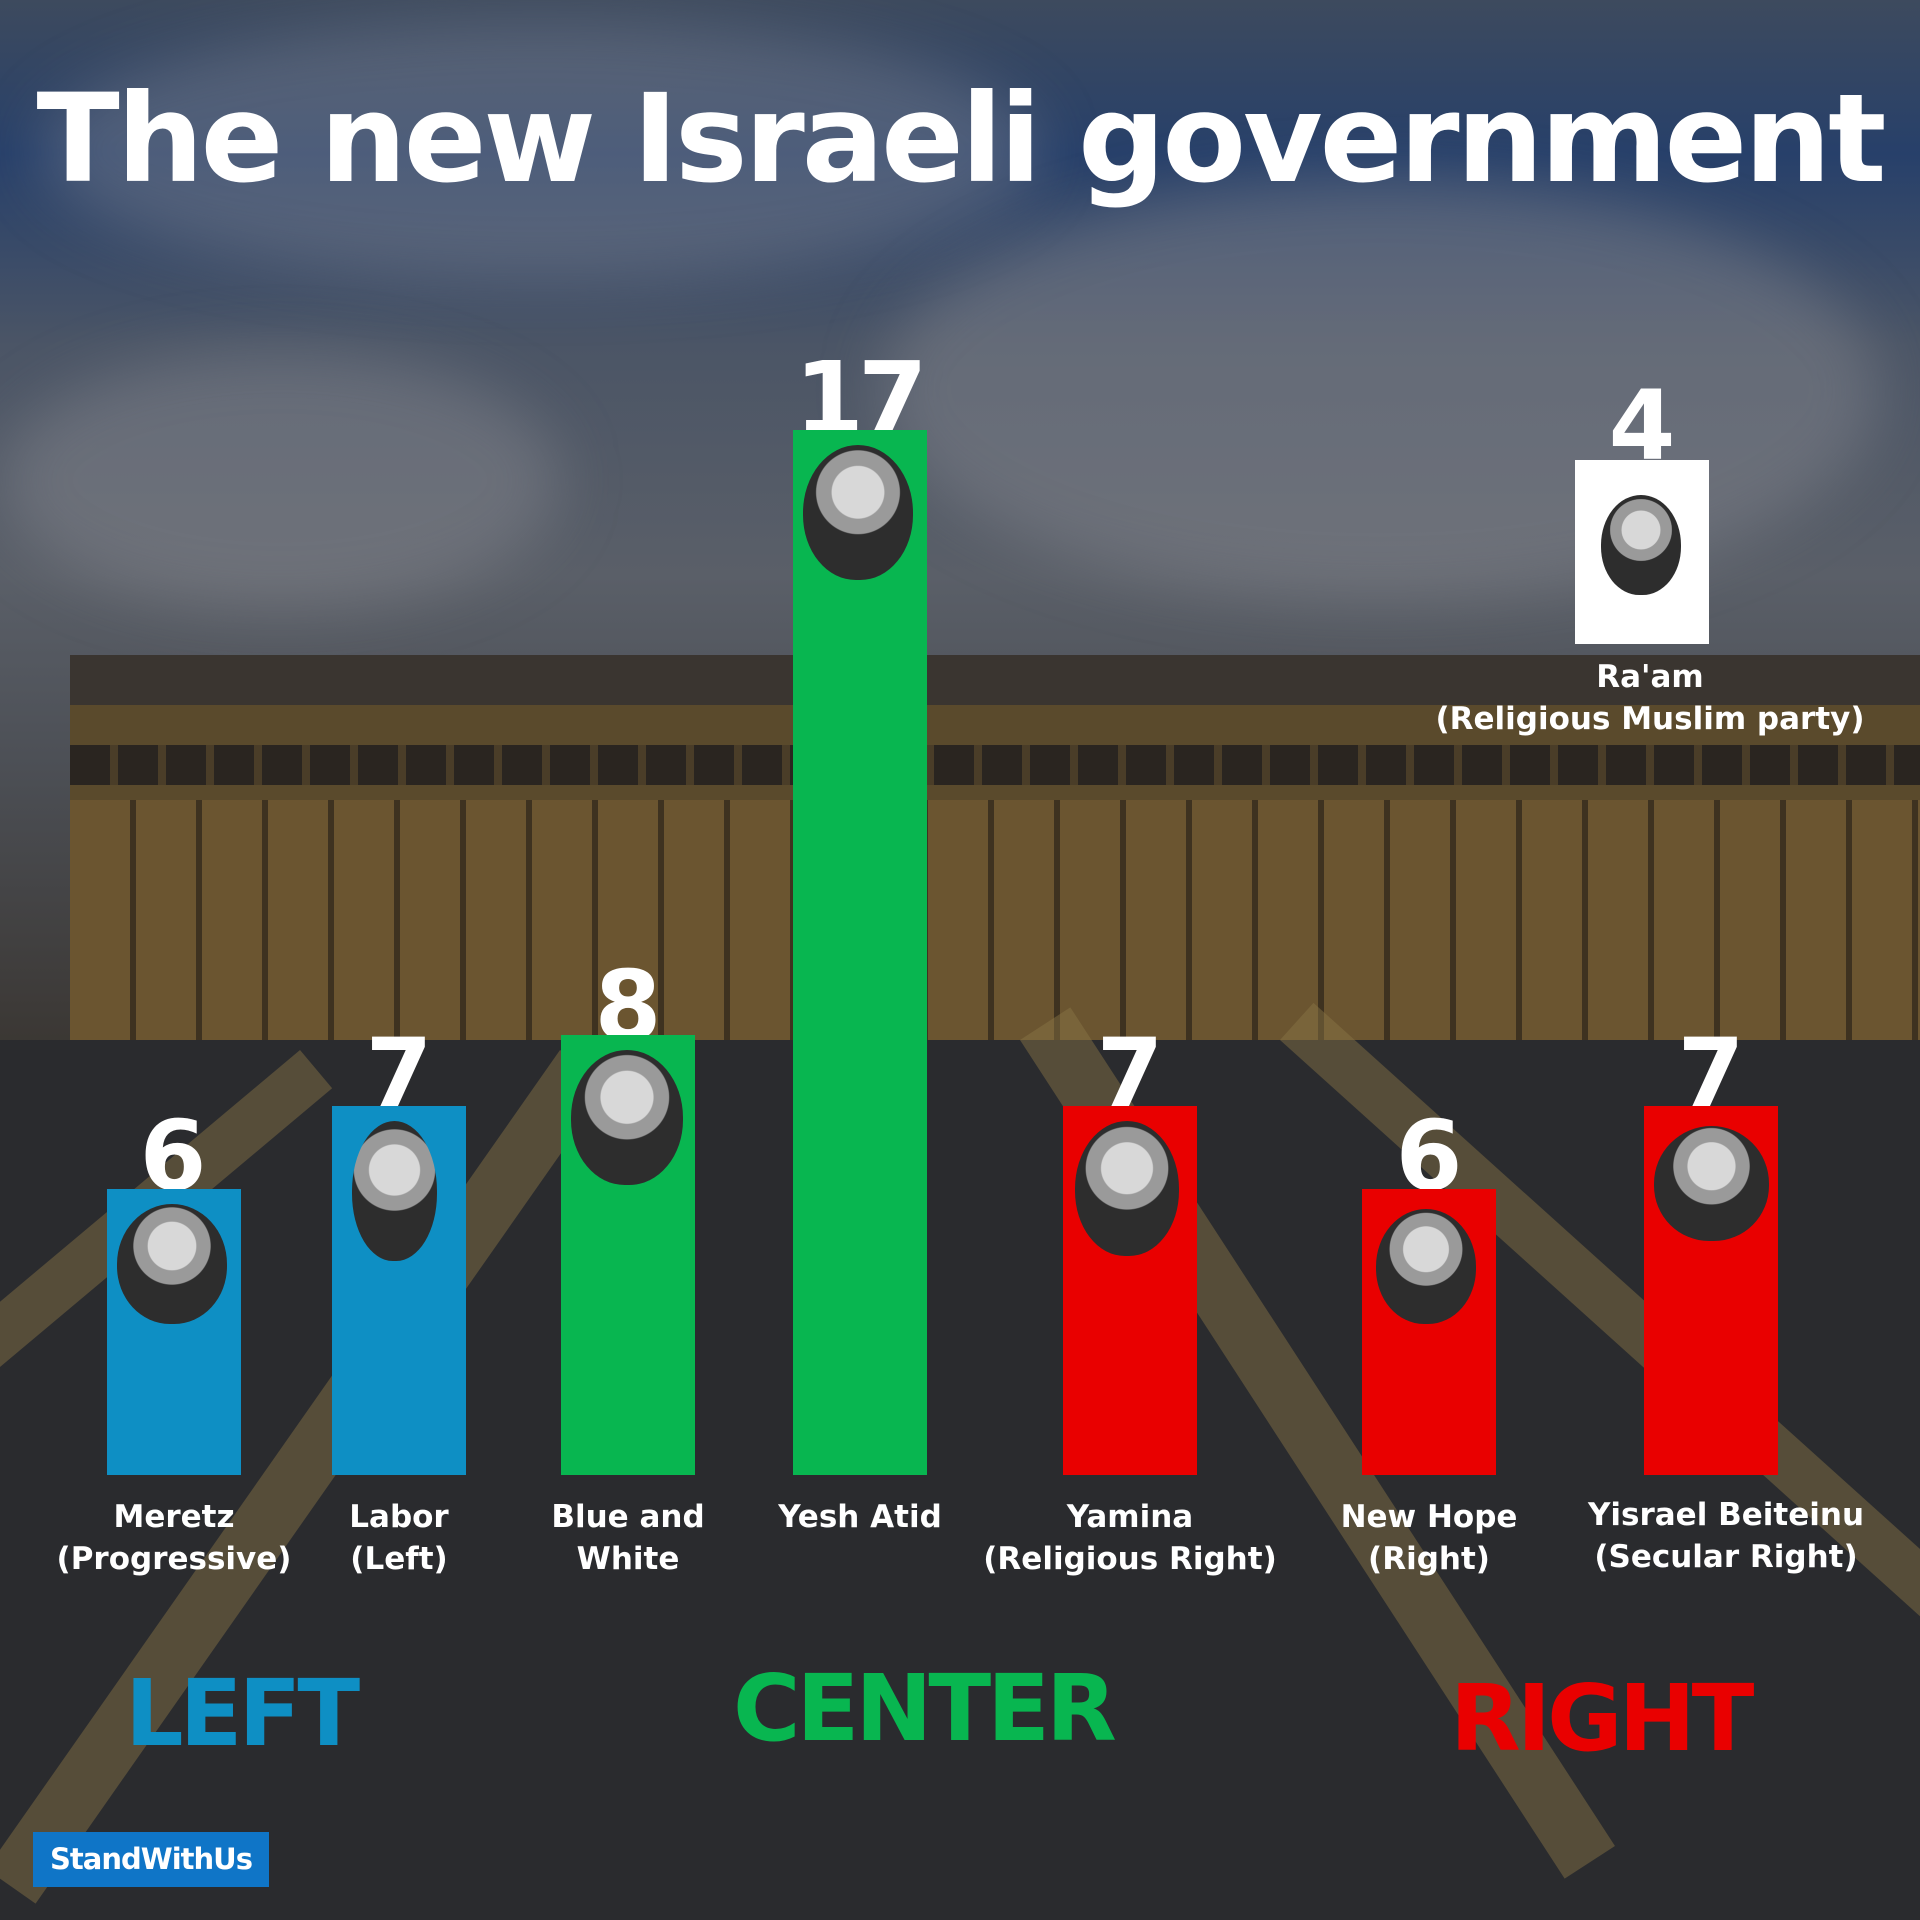 The width and height of the screenshot is (1920, 1920). I want to click on page-title: The new Israeli government, so click(961, 139).